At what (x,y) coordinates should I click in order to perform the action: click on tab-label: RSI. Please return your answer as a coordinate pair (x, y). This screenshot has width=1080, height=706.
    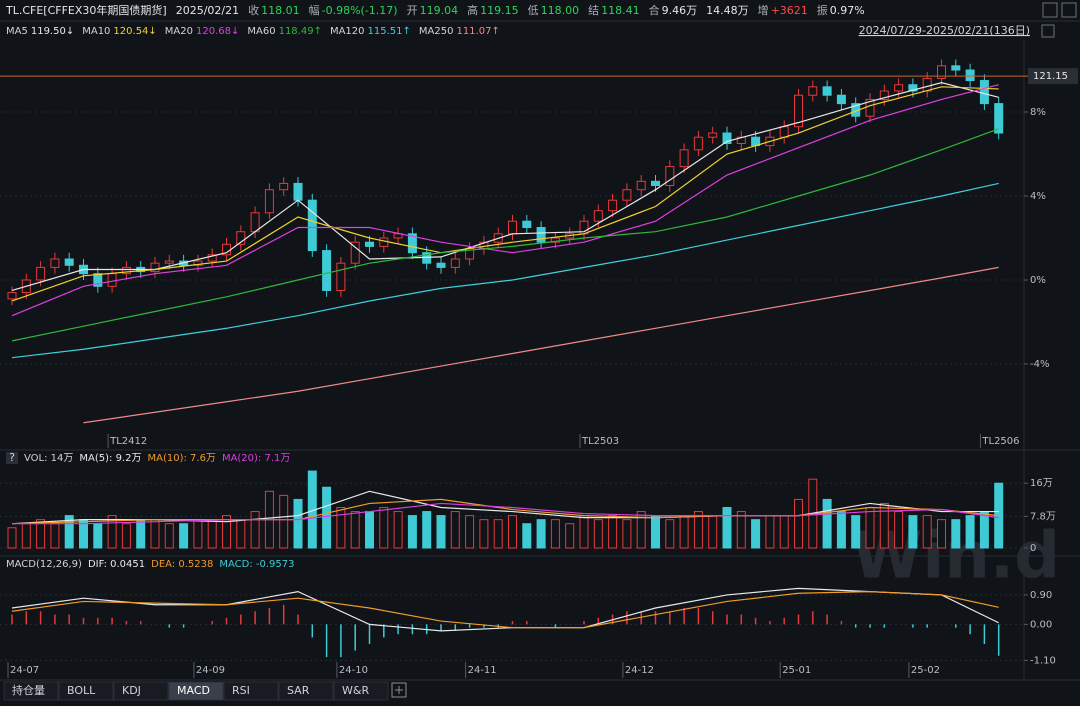
    Looking at the image, I should click on (241, 690).